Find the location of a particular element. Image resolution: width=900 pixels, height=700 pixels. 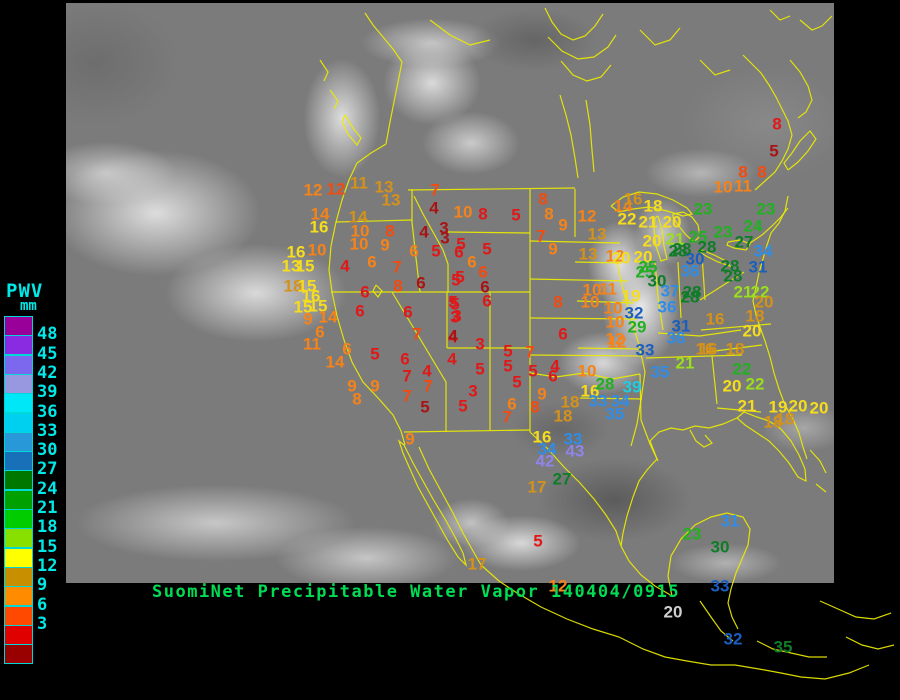

legend-label: 6 is located at coordinates (42, 604).